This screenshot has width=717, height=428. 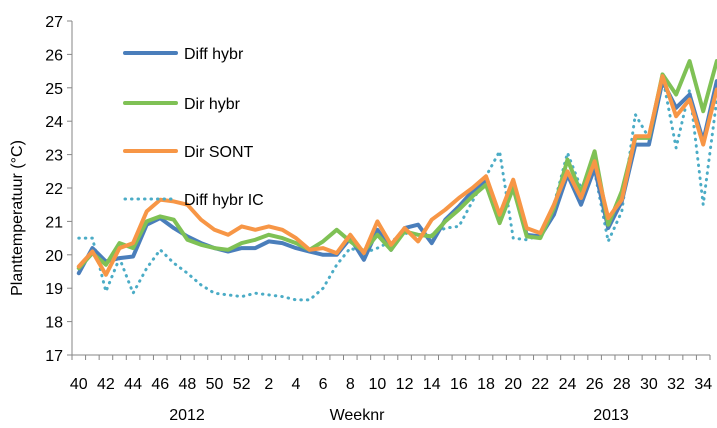 What do you see at coordinates (513, 384) in the screenshot?
I see `x-tick-label: 20` at bounding box center [513, 384].